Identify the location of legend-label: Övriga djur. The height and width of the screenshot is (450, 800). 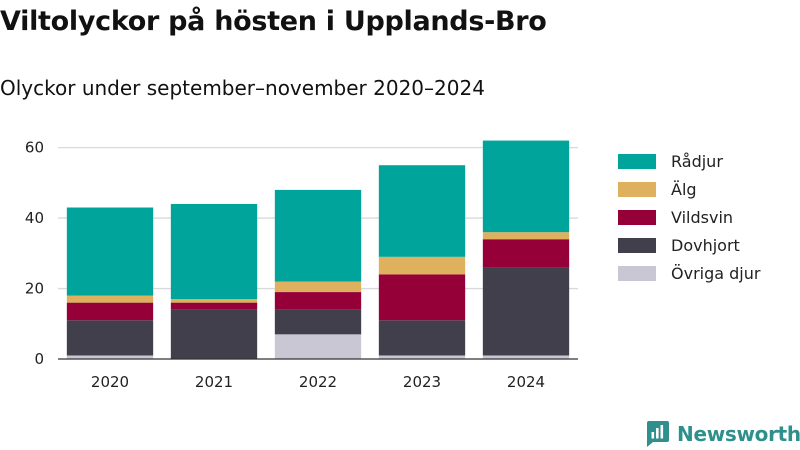
(716, 273).